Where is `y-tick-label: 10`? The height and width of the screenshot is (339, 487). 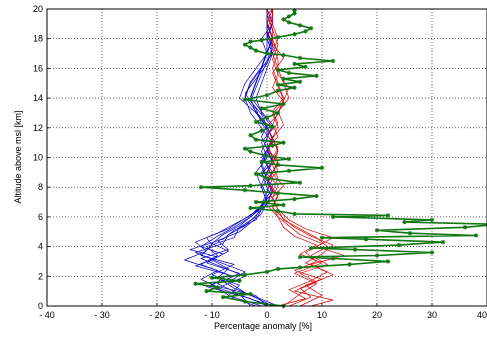 y-tick-label: 10 is located at coordinates (38, 158).